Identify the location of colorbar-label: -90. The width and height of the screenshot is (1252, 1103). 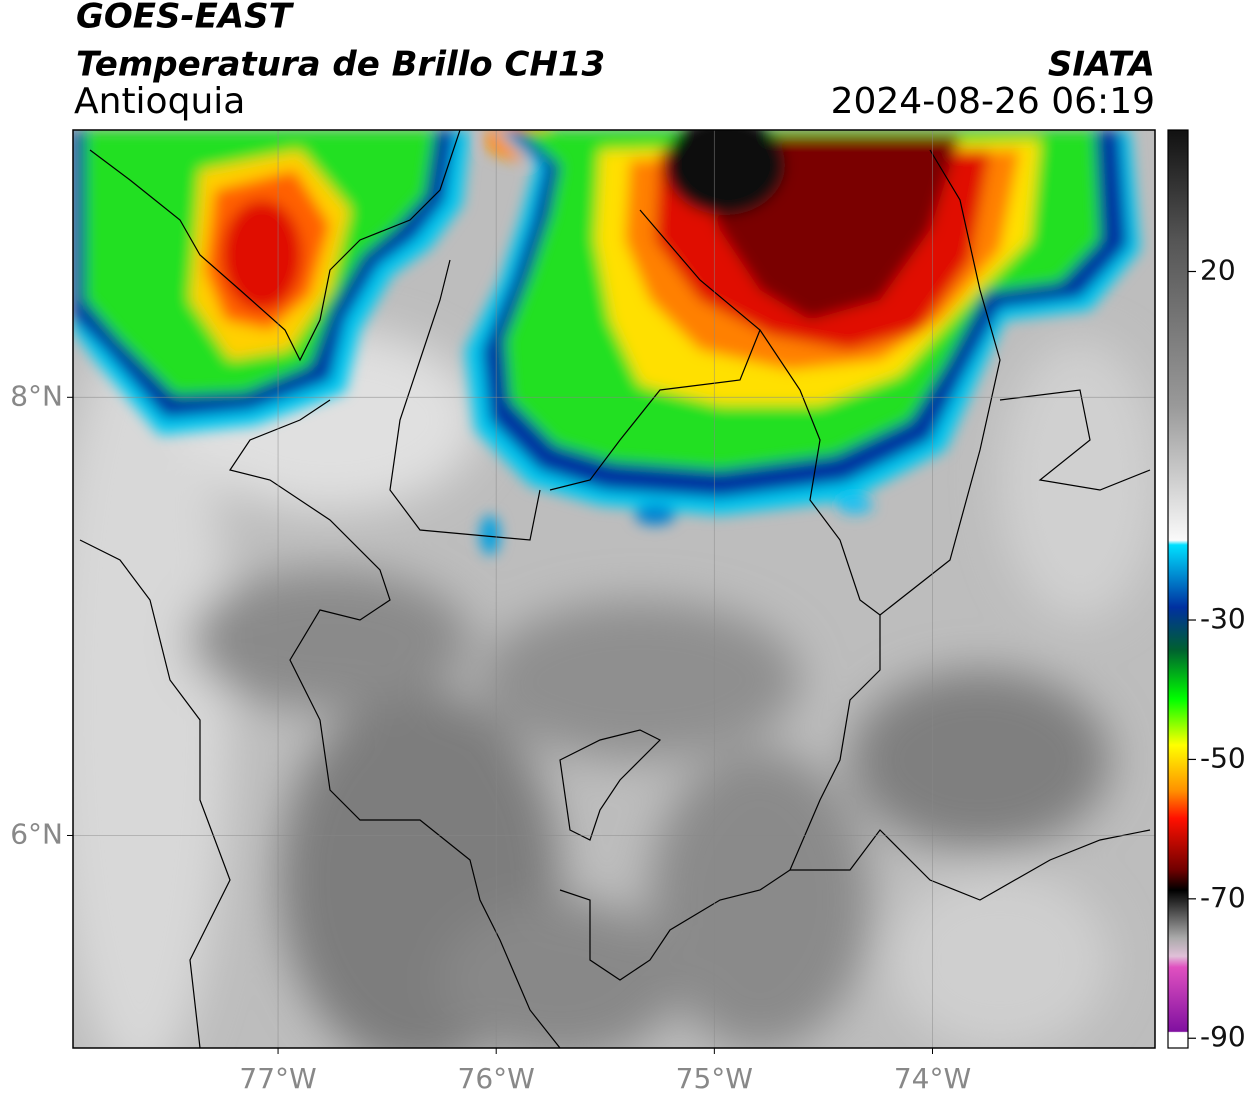
(1223, 1036).